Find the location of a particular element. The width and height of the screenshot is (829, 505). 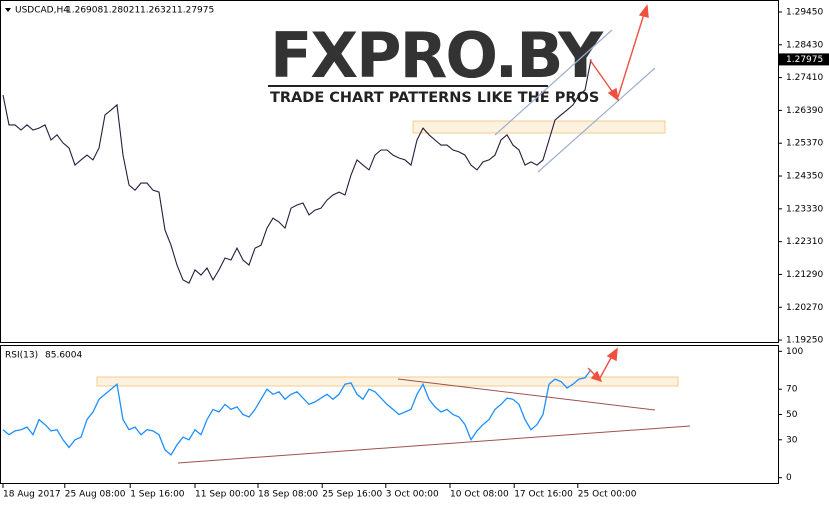

watermark-title: FXPRO.BY is located at coordinates (437, 55).